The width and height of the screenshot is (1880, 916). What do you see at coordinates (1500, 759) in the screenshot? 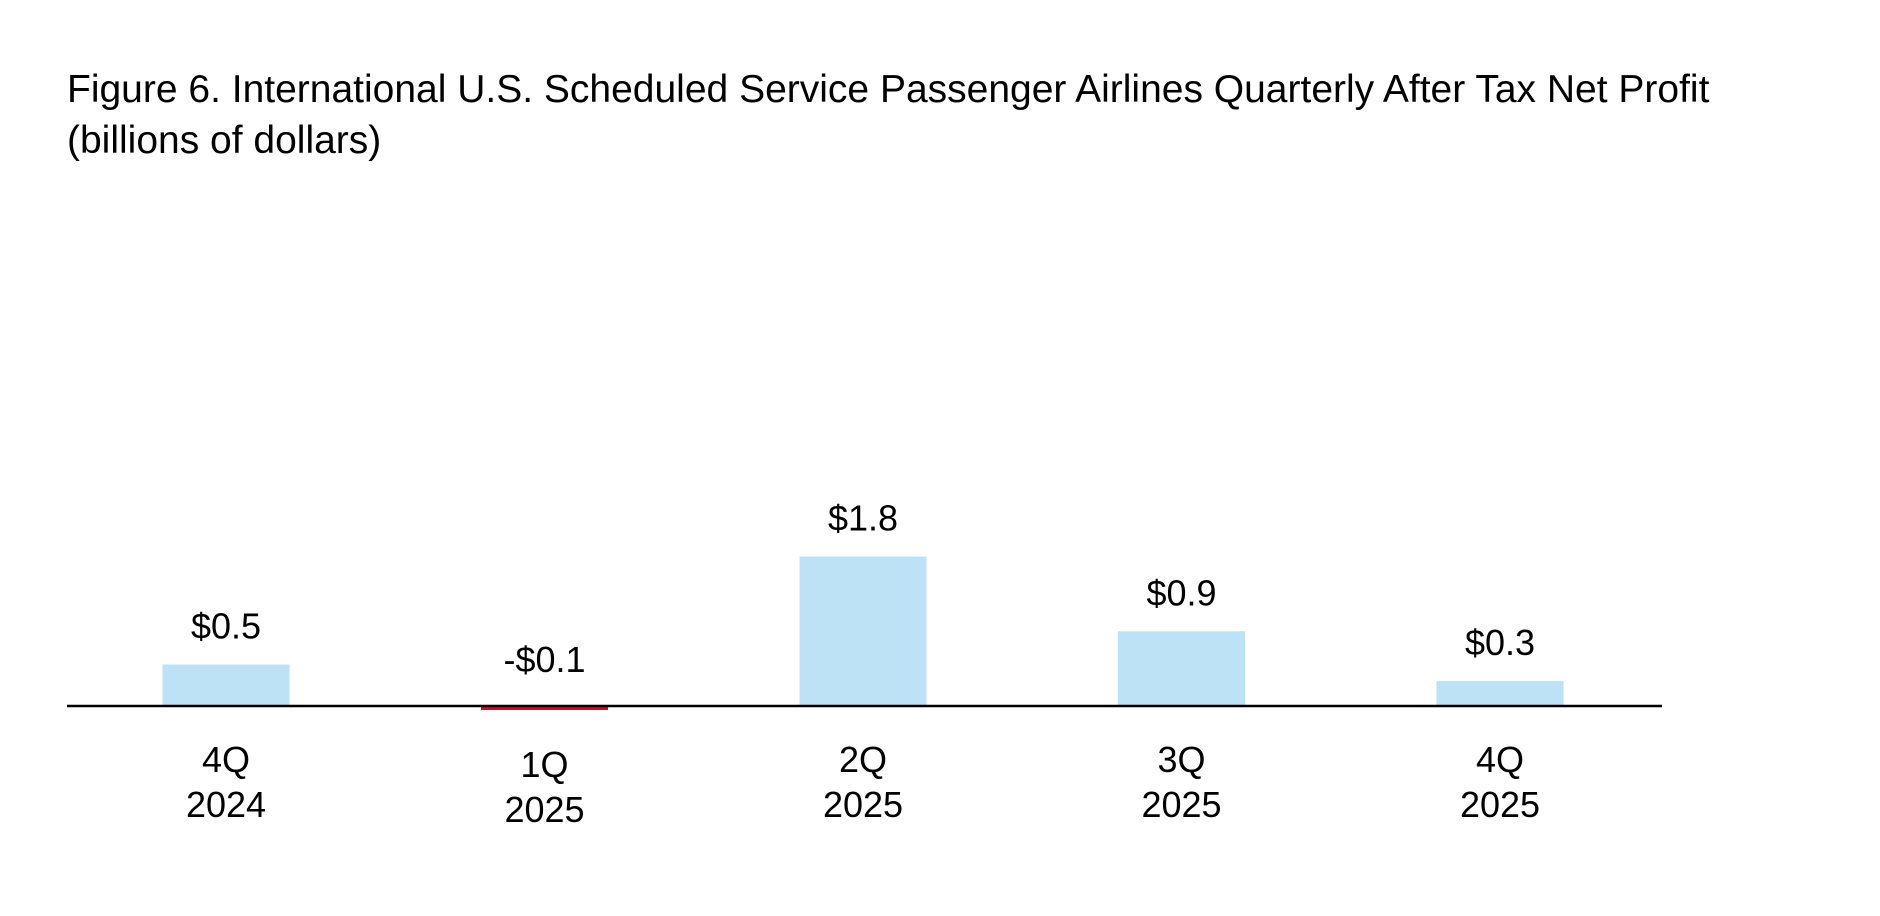
I see `x-tick-label-4-line-0: 4Q` at bounding box center [1500, 759].